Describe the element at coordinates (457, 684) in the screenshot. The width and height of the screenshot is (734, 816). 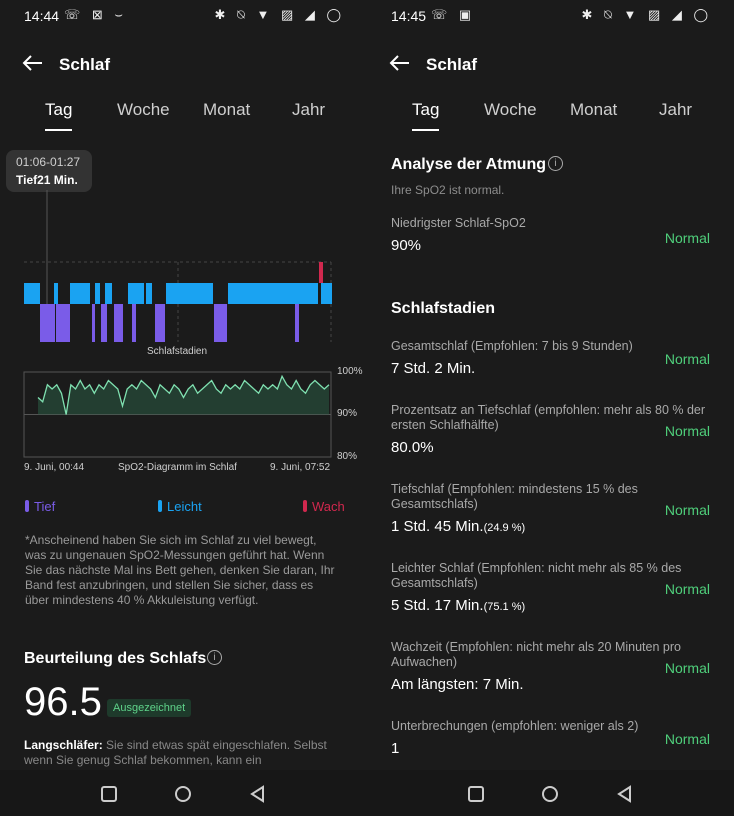
I see `stage-item-value: Am längsten: 7 Min.` at that location.